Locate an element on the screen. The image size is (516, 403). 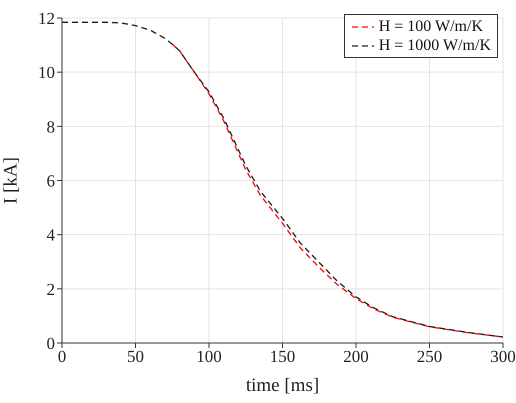
y-tick-label: 2 is located at coordinates (50, 289).